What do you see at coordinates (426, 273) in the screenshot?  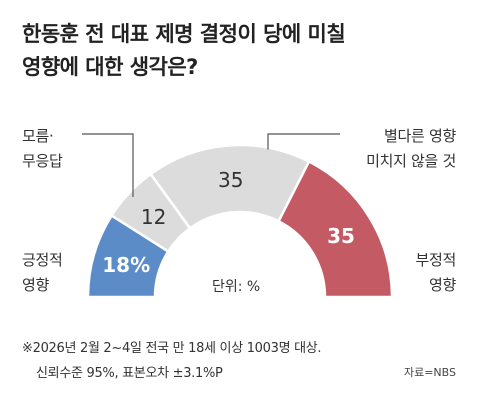 I see `label-negative: 부정적 영향` at bounding box center [426, 273].